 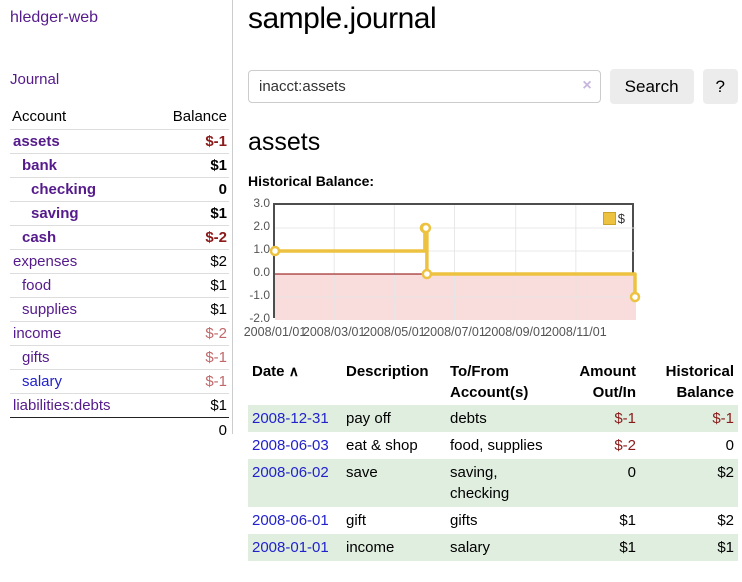 What do you see at coordinates (39, 116) in the screenshot?
I see `account-column-header: Account` at bounding box center [39, 116].